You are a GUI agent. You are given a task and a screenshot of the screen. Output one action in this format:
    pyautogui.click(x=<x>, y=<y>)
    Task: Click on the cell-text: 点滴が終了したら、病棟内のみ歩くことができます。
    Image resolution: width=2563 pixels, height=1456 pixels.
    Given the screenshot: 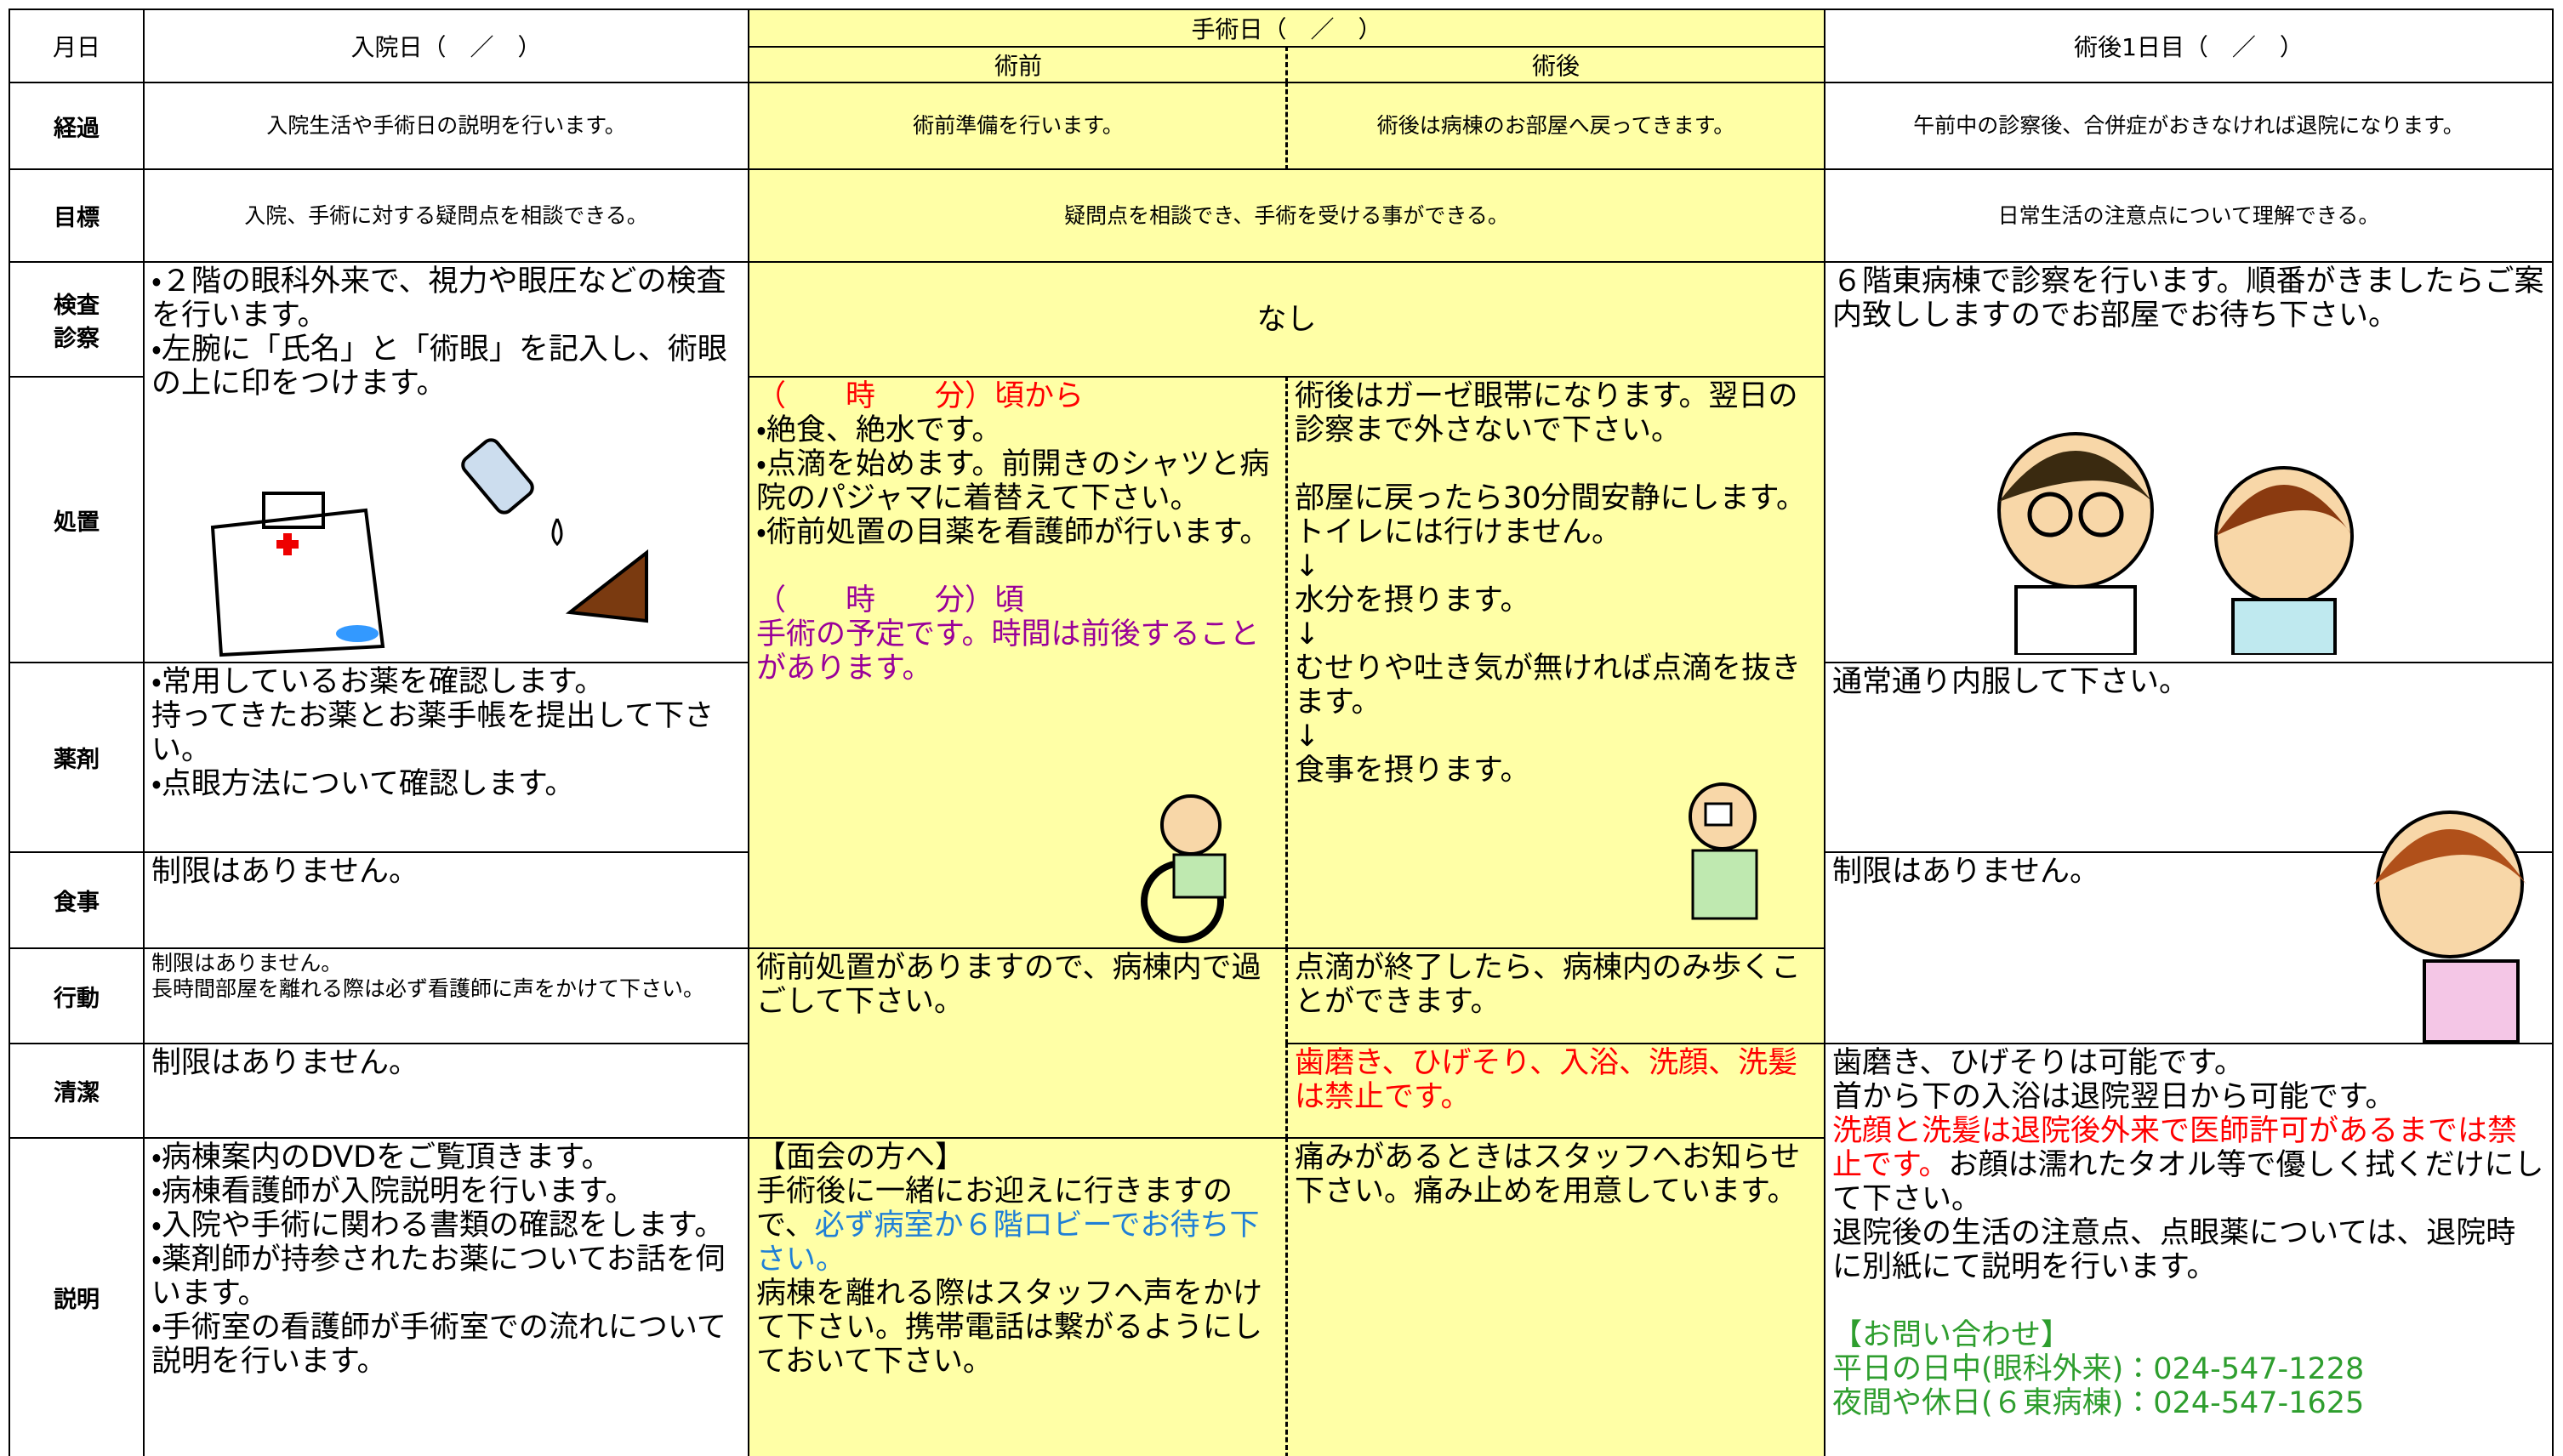 What is the action you would take?
    pyautogui.click(x=1556, y=985)
    